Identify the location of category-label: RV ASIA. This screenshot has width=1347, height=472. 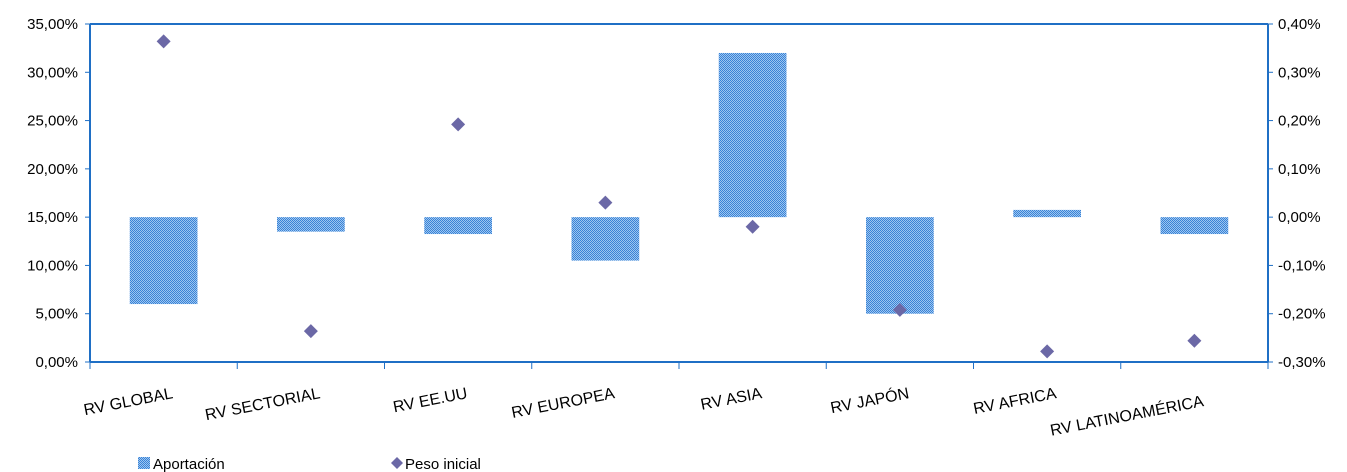
(731, 399).